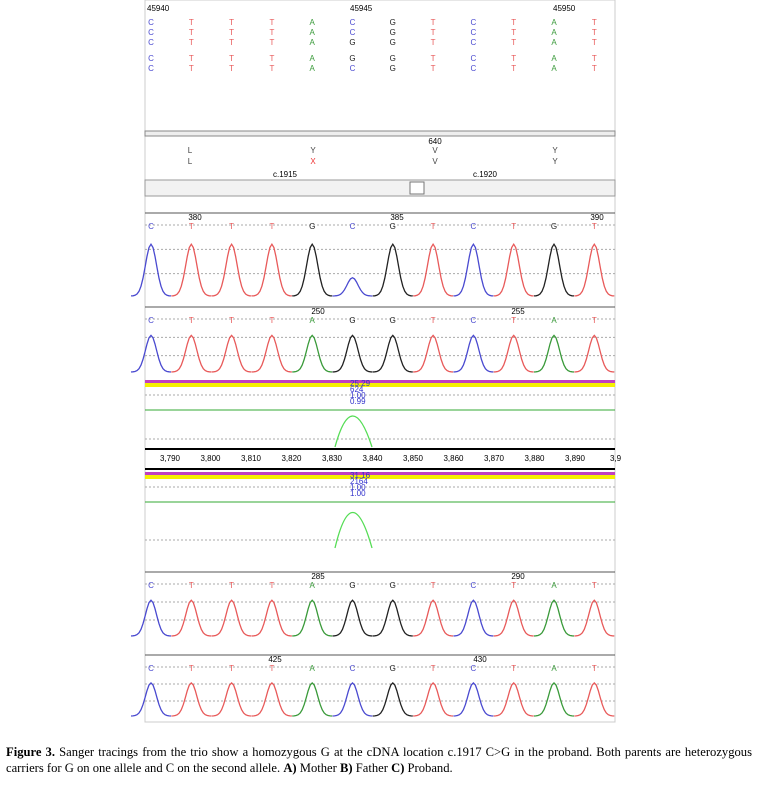 The height and width of the screenshot is (795, 759). What do you see at coordinates (170, 458) in the screenshot?
I see `axis-label: 3,790` at bounding box center [170, 458].